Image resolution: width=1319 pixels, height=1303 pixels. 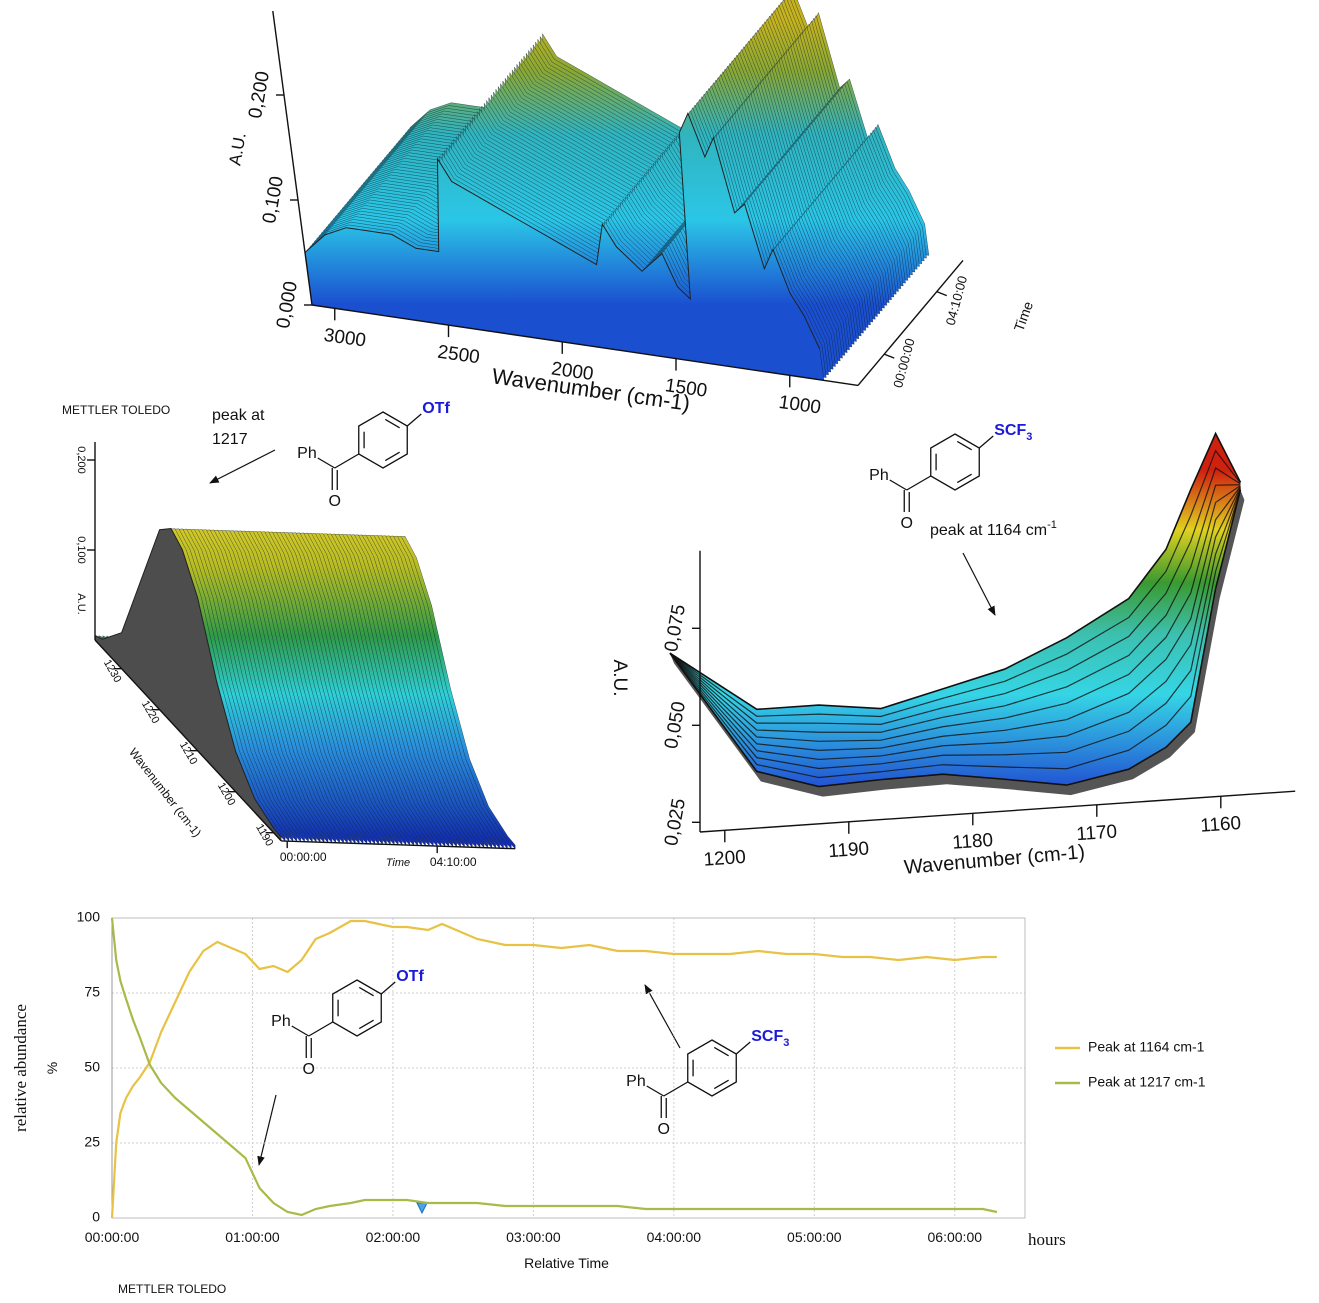 I want to click on x-axis-title: Relative Time, so click(x=566, y=1263).